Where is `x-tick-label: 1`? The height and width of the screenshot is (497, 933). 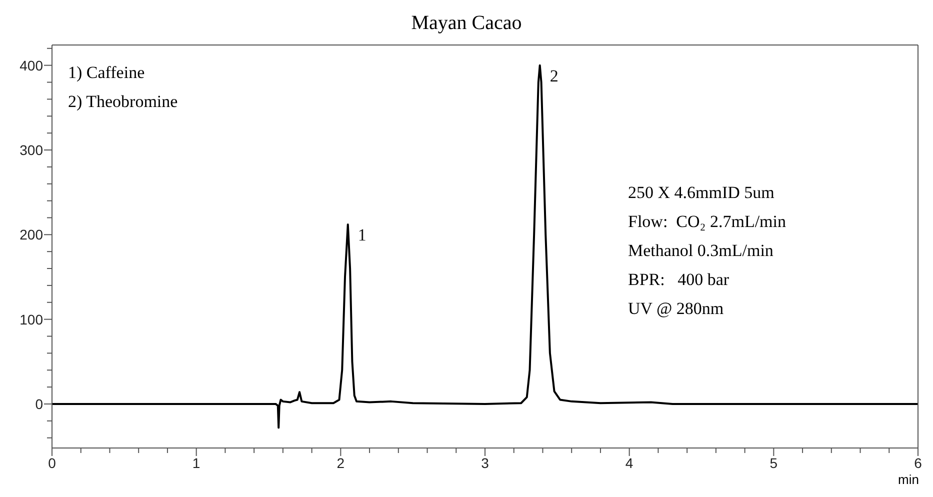 x-tick-label: 1 is located at coordinates (196, 463).